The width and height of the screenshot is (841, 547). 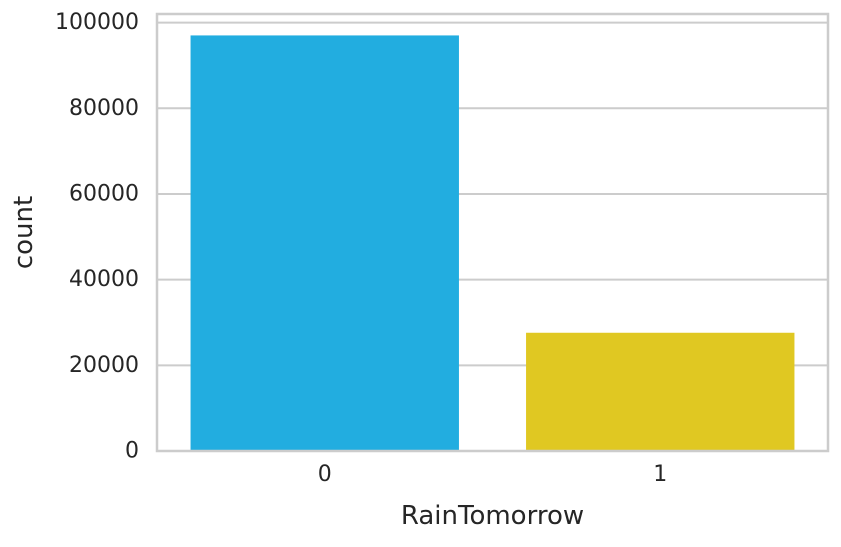 What do you see at coordinates (24, 232) in the screenshot?
I see `y-axis-label: count` at bounding box center [24, 232].